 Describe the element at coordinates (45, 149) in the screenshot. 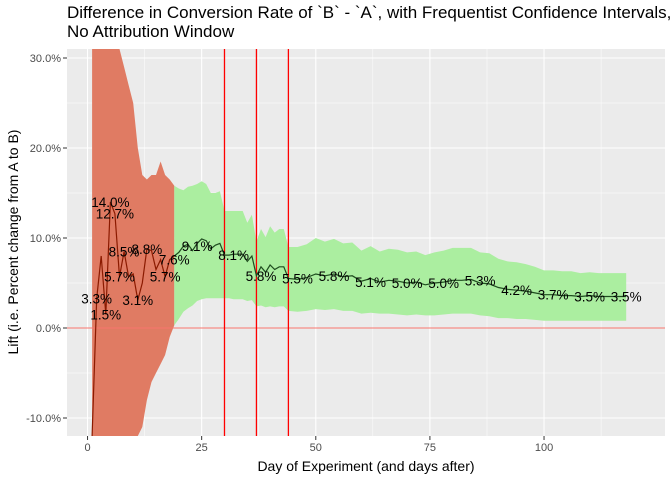

I see `y-tick-label: 20.0%` at that location.